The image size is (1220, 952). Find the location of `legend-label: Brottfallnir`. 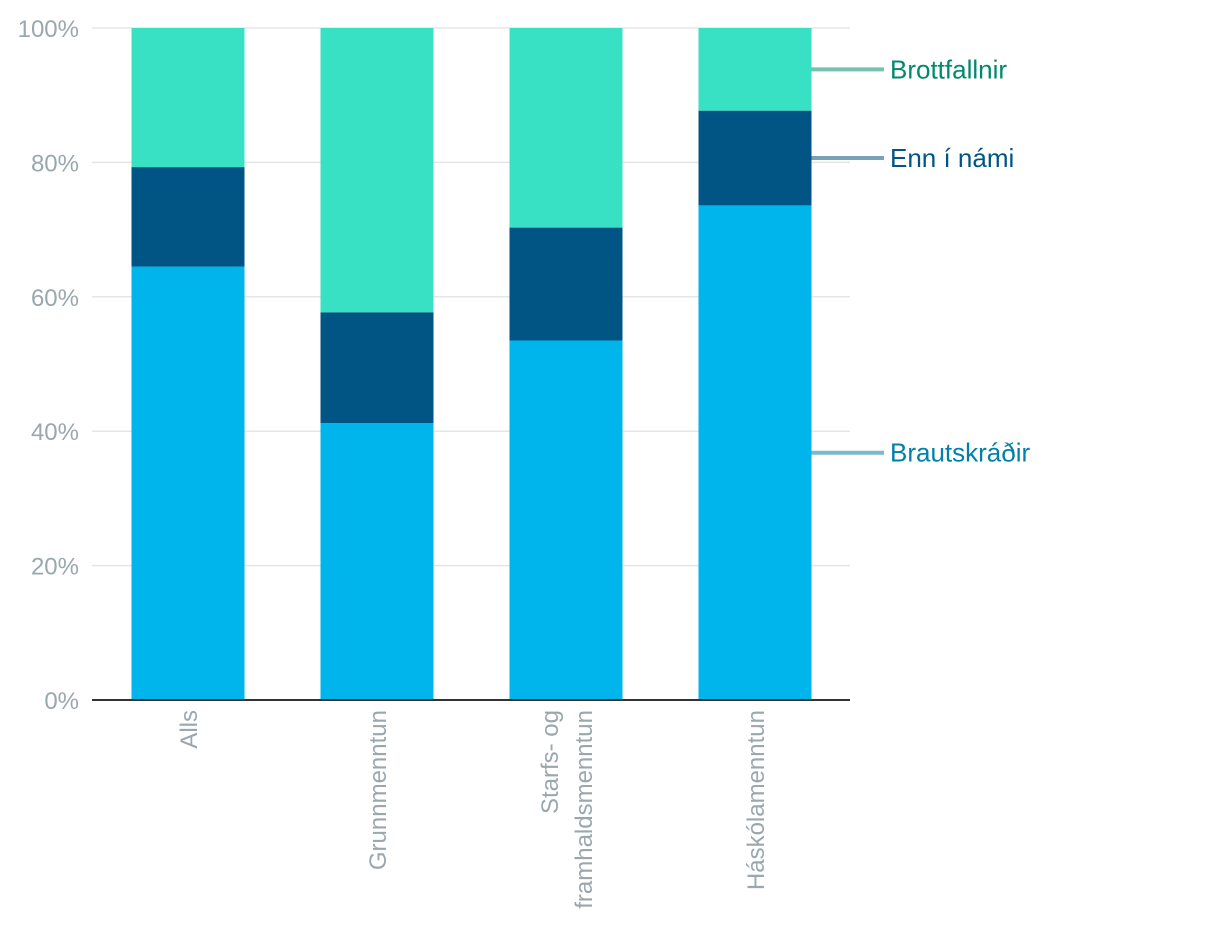

legend-label: Brottfallnir is located at coordinates (948, 69).